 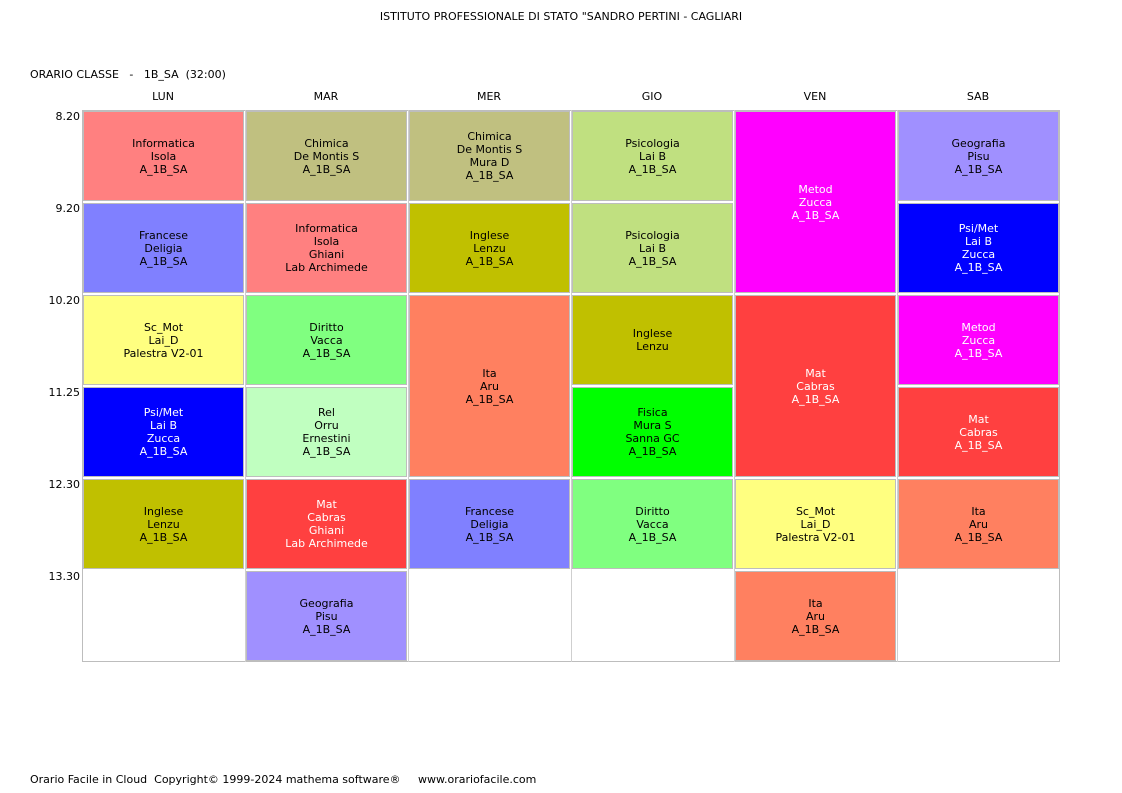 I want to click on lesson-cell: Fisica Mura S Sanna GC A_1B_SA, so click(x=652, y=432).